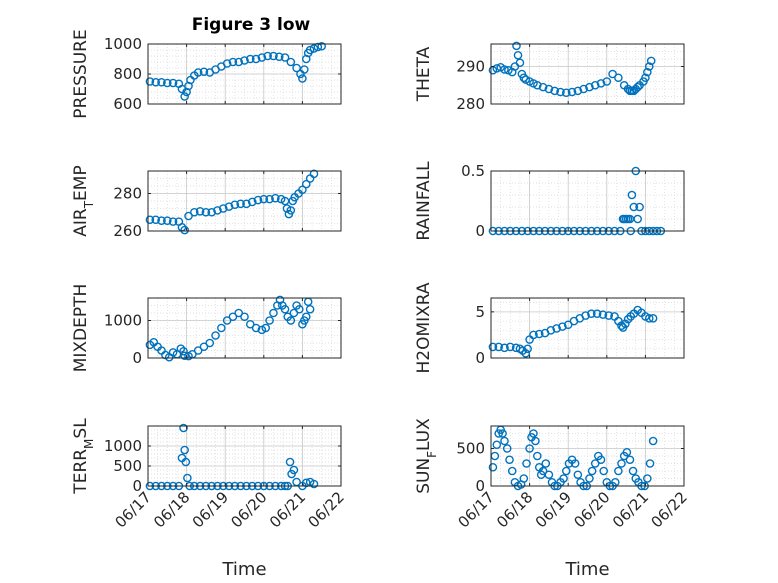  I want to click on subplot-3: 260 280 AIRTEMP, so click(206, 202).